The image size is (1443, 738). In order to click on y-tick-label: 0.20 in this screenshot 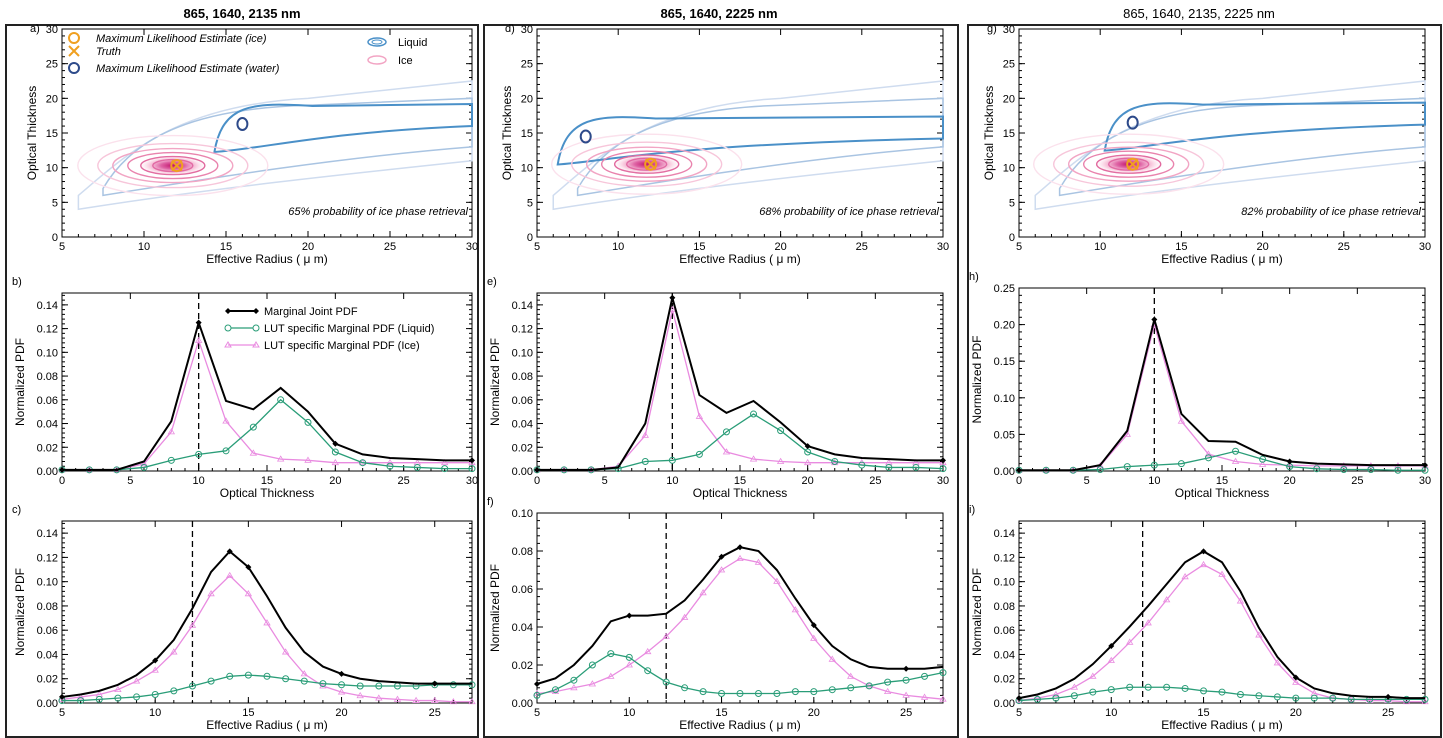, I will do `click(1004, 326)`.